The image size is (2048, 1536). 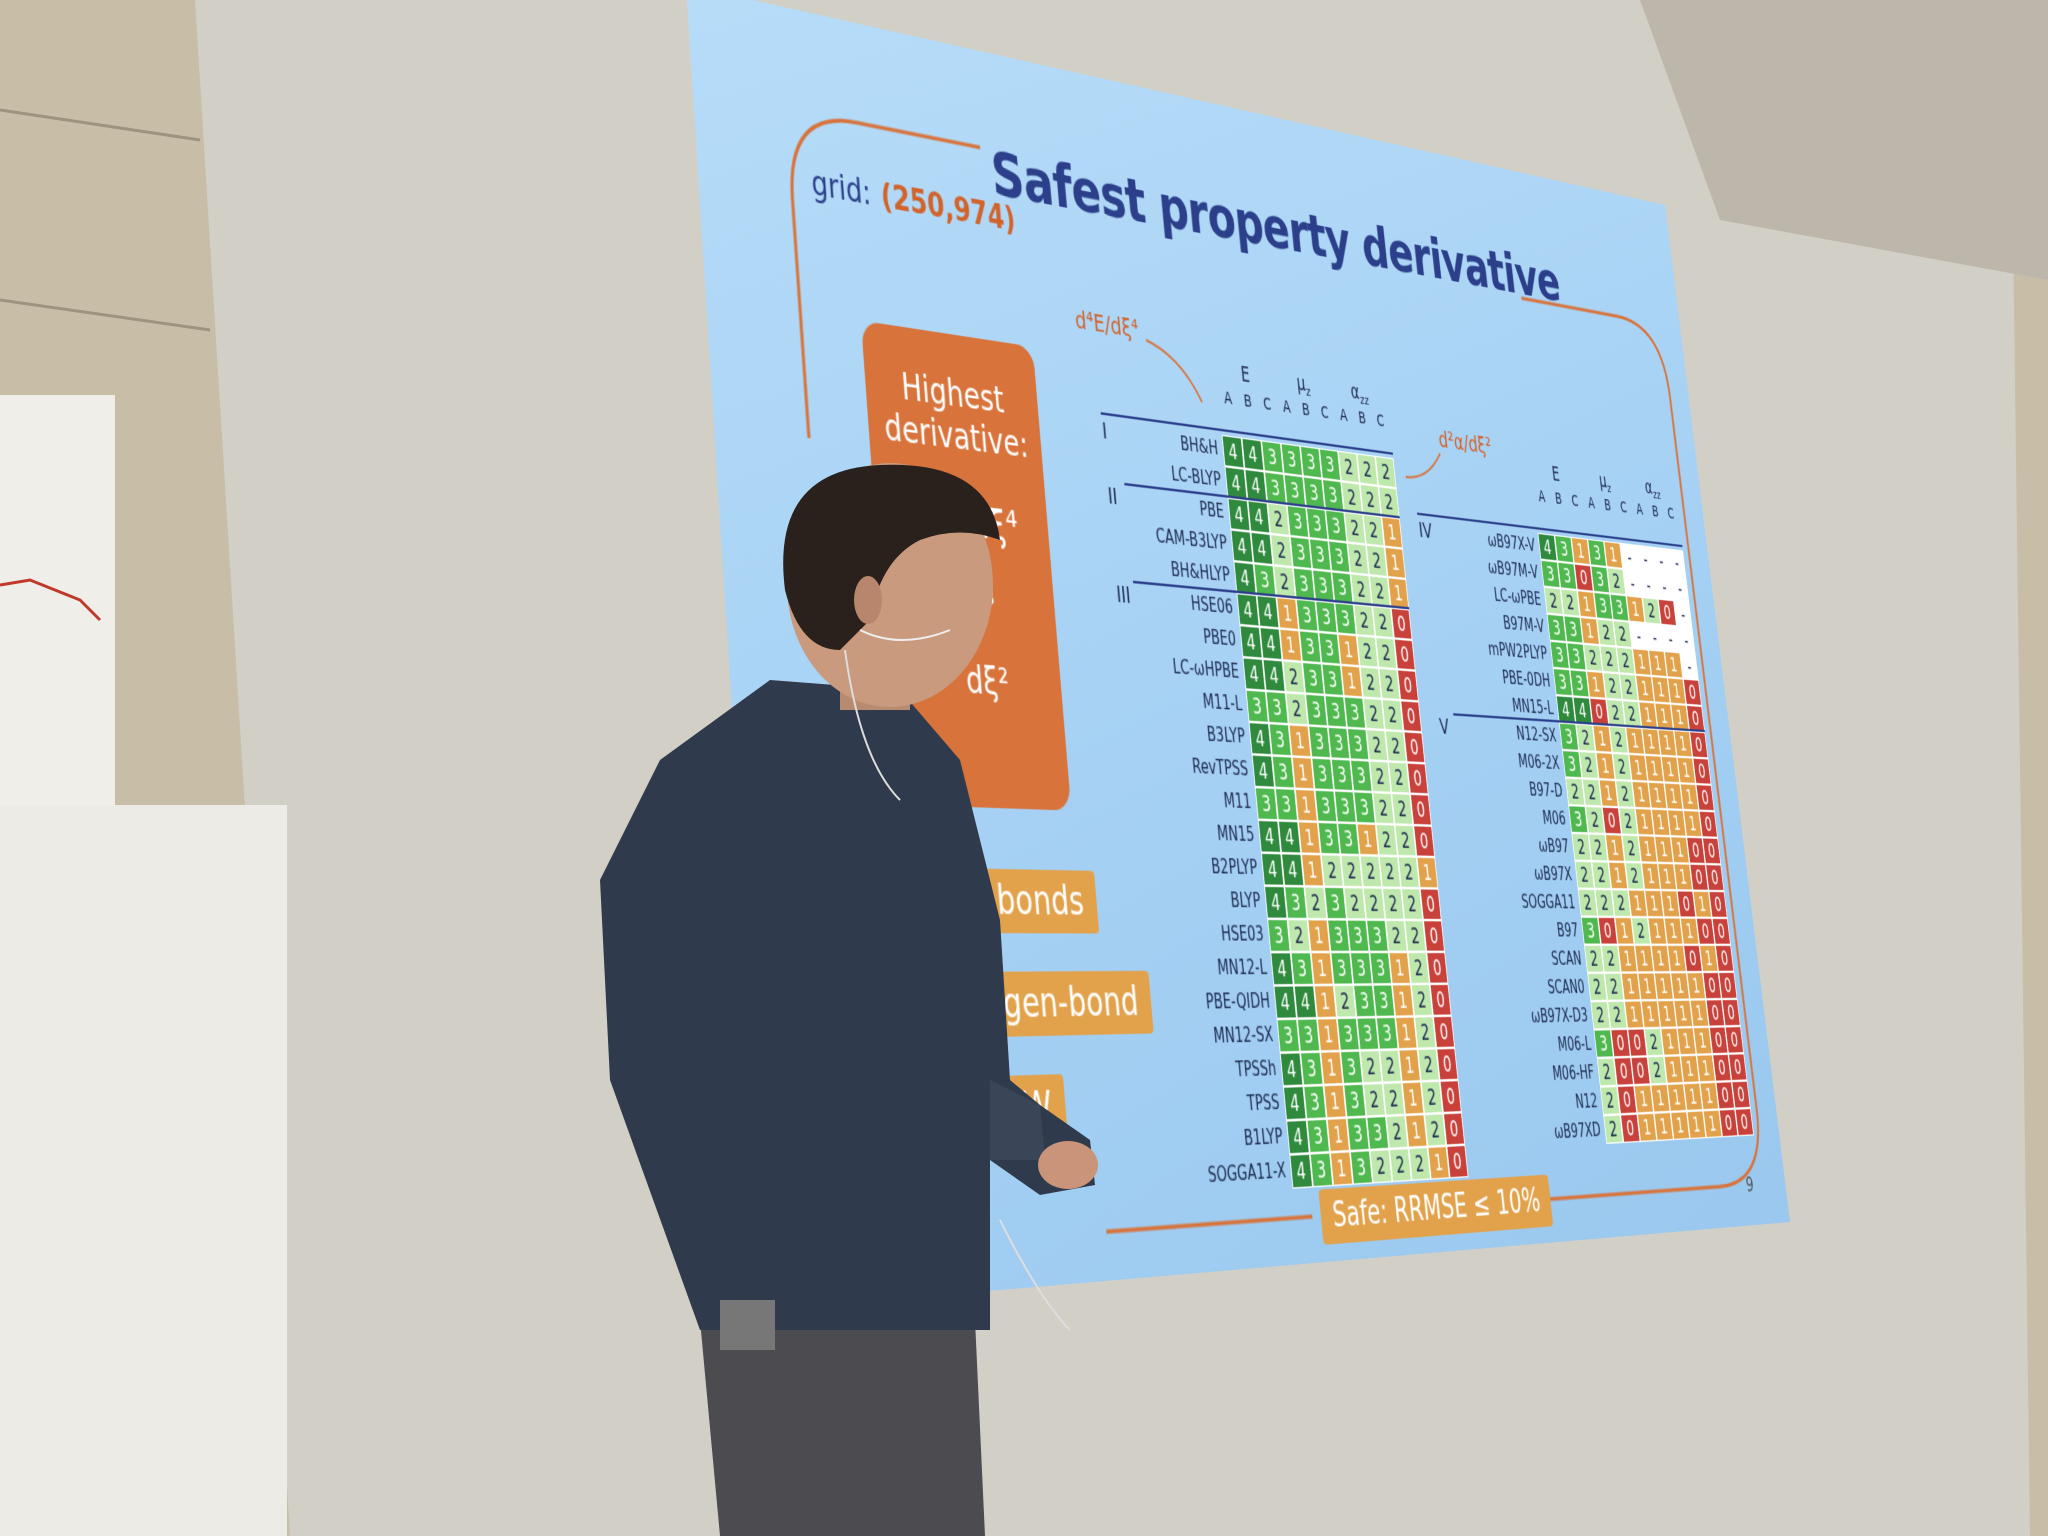 What do you see at coordinates (51, 600) in the screenshot?
I see `banner-line` at bounding box center [51, 600].